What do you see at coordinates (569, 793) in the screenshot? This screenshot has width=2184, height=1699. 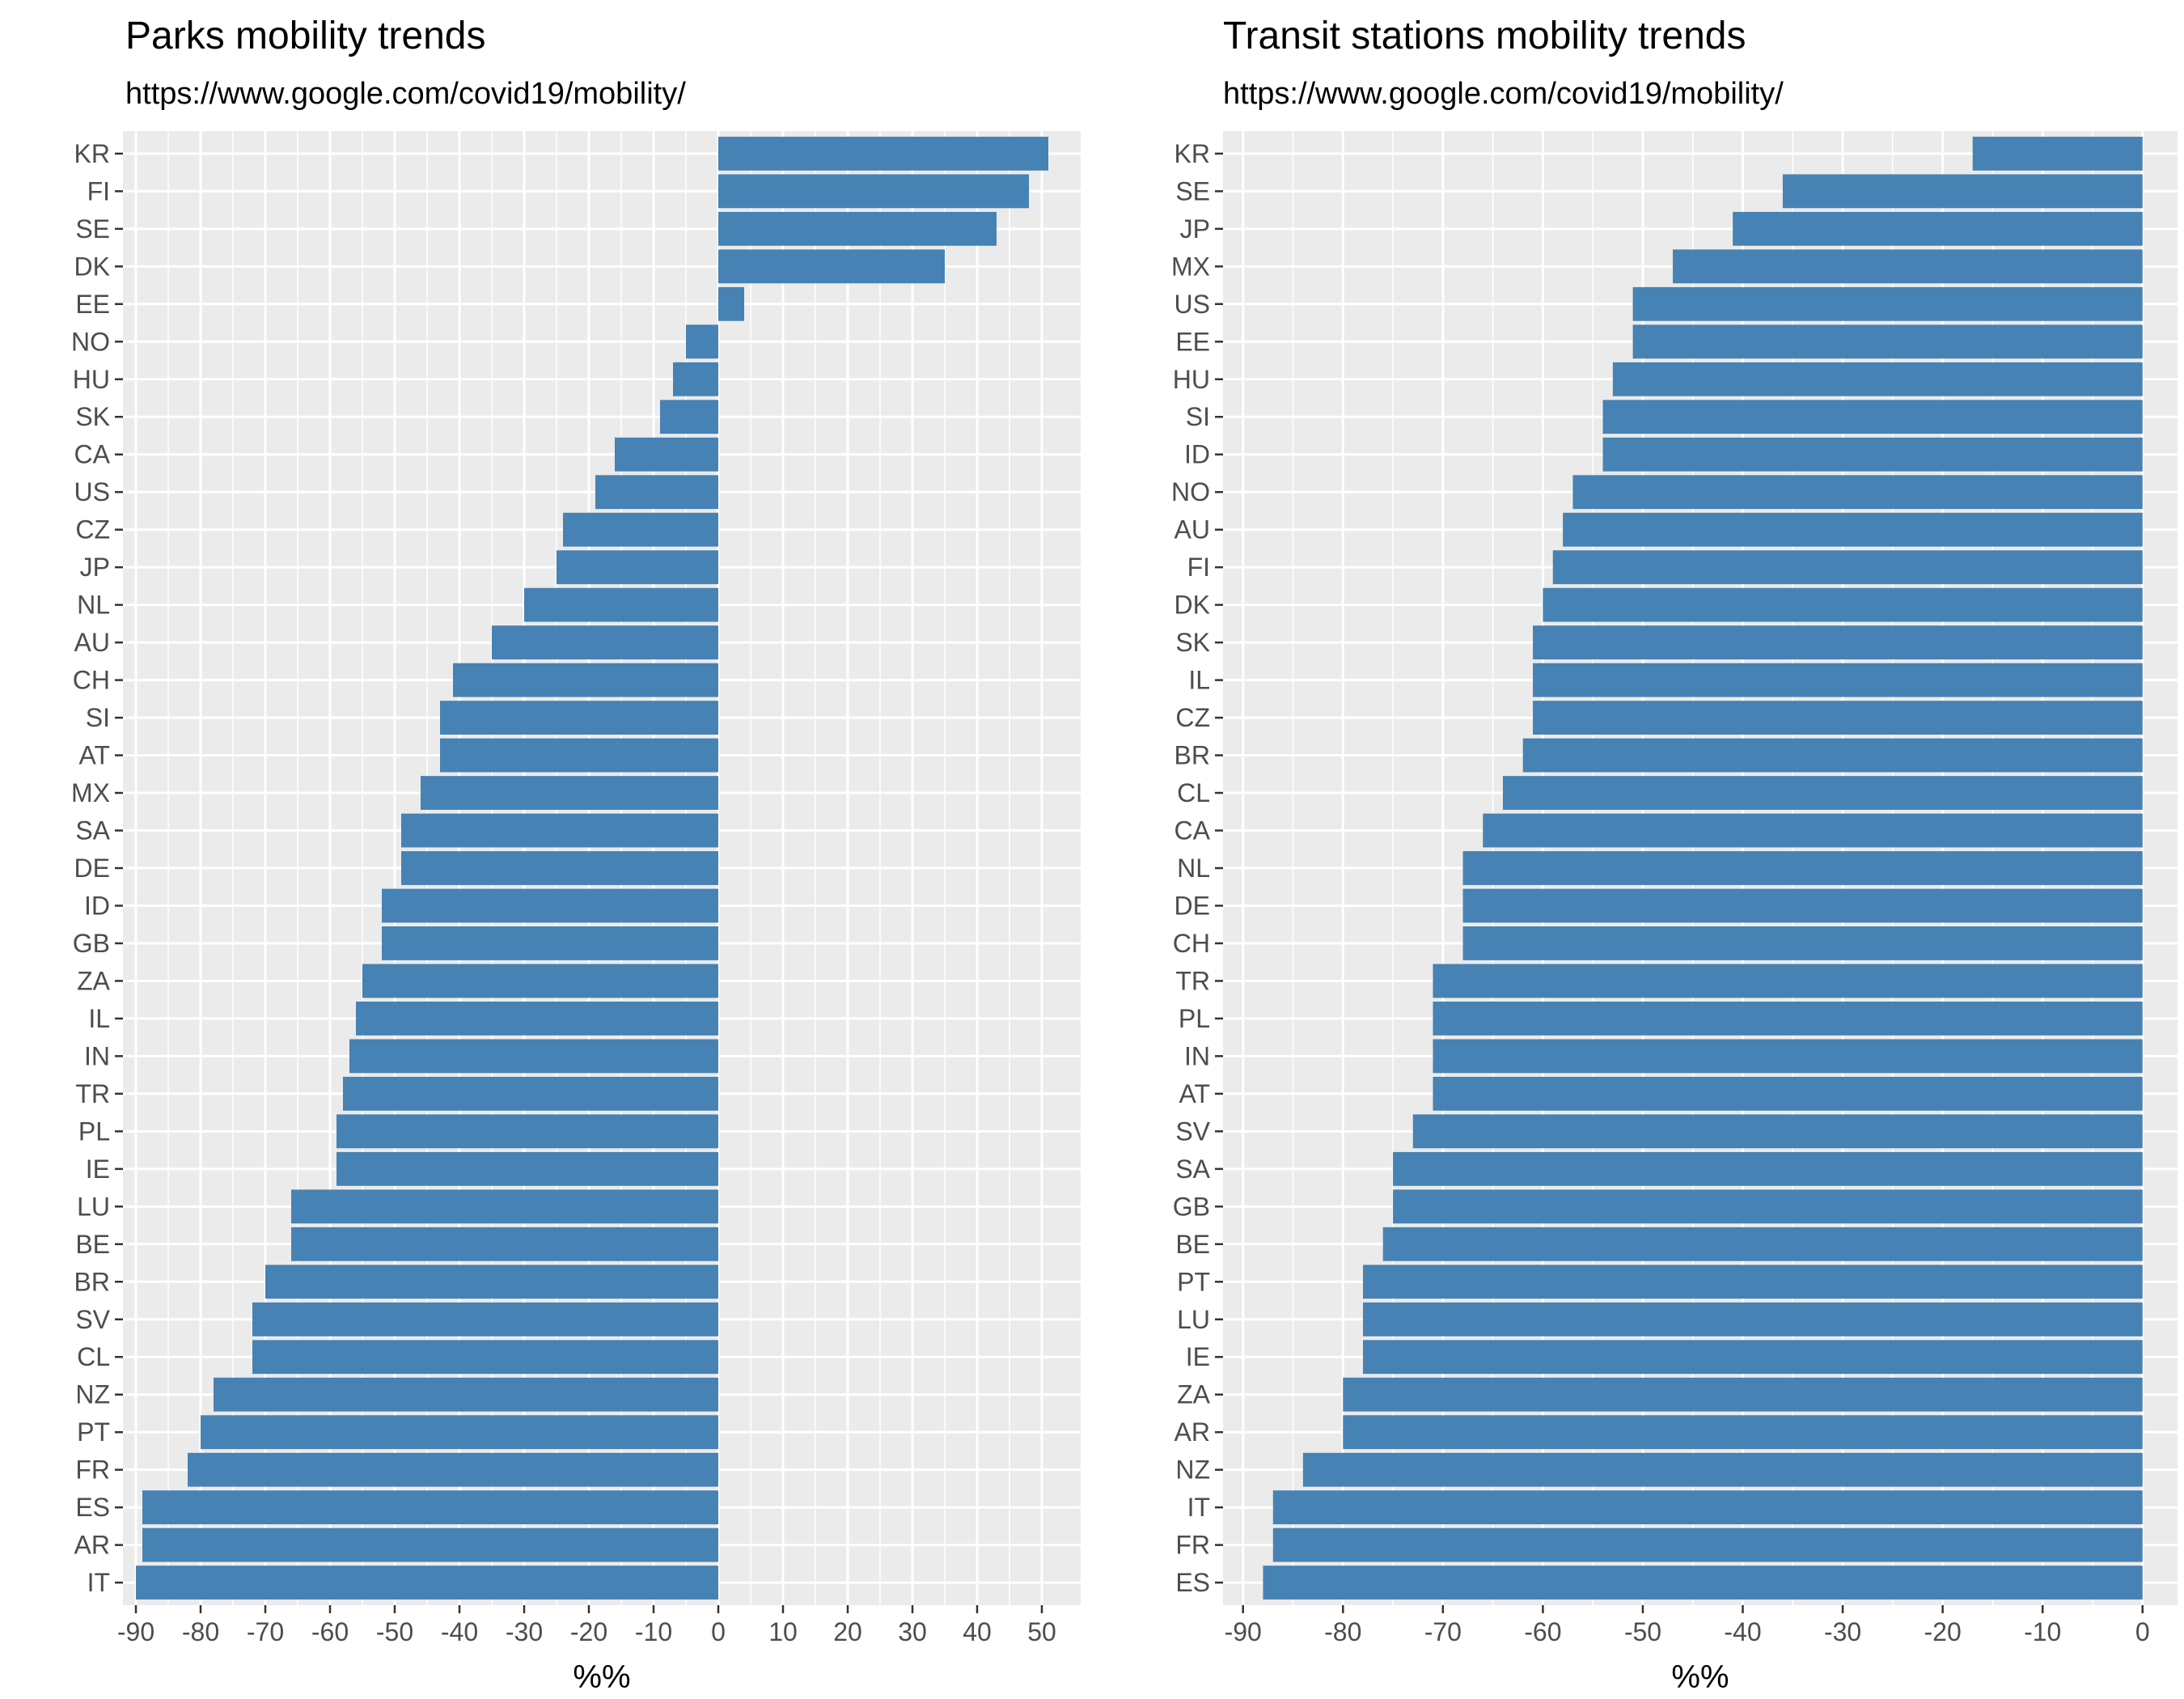 I see `bar-MX` at bounding box center [569, 793].